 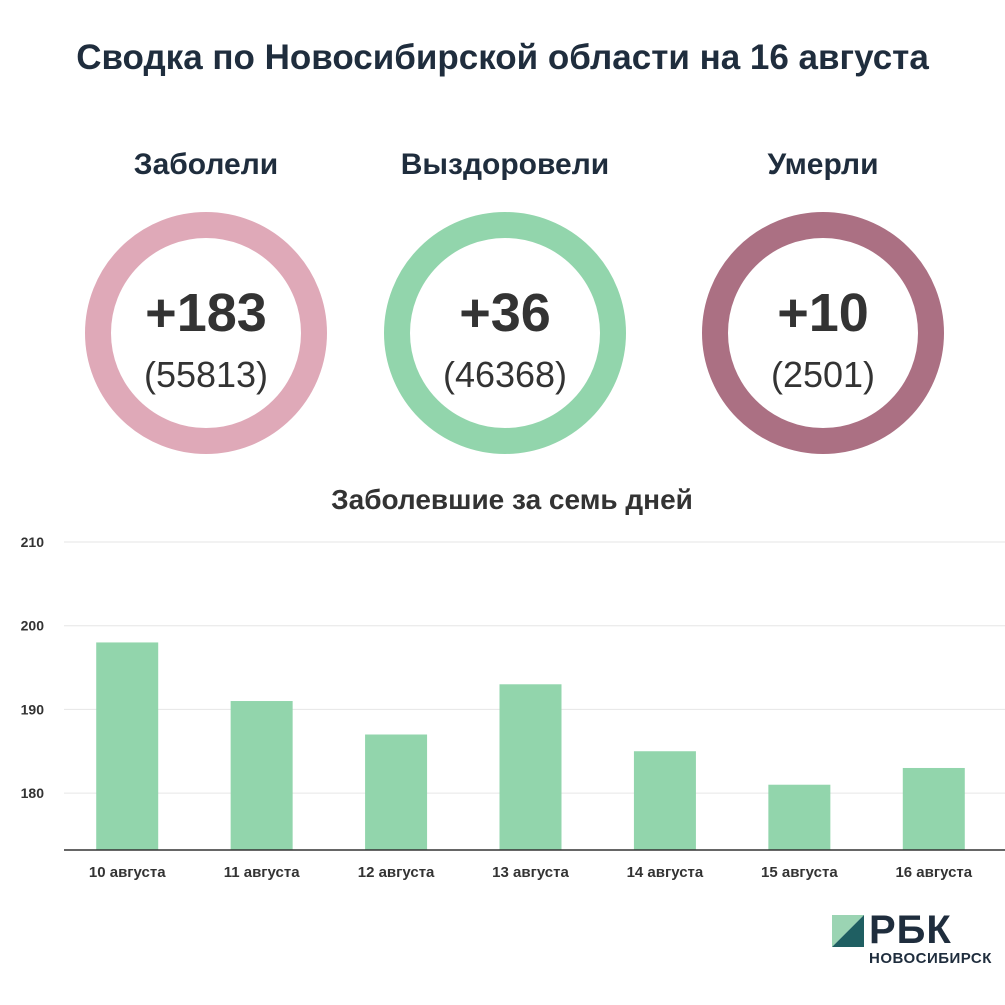 I want to click on x-tick-label: 12 августа, so click(x=396, y=872).